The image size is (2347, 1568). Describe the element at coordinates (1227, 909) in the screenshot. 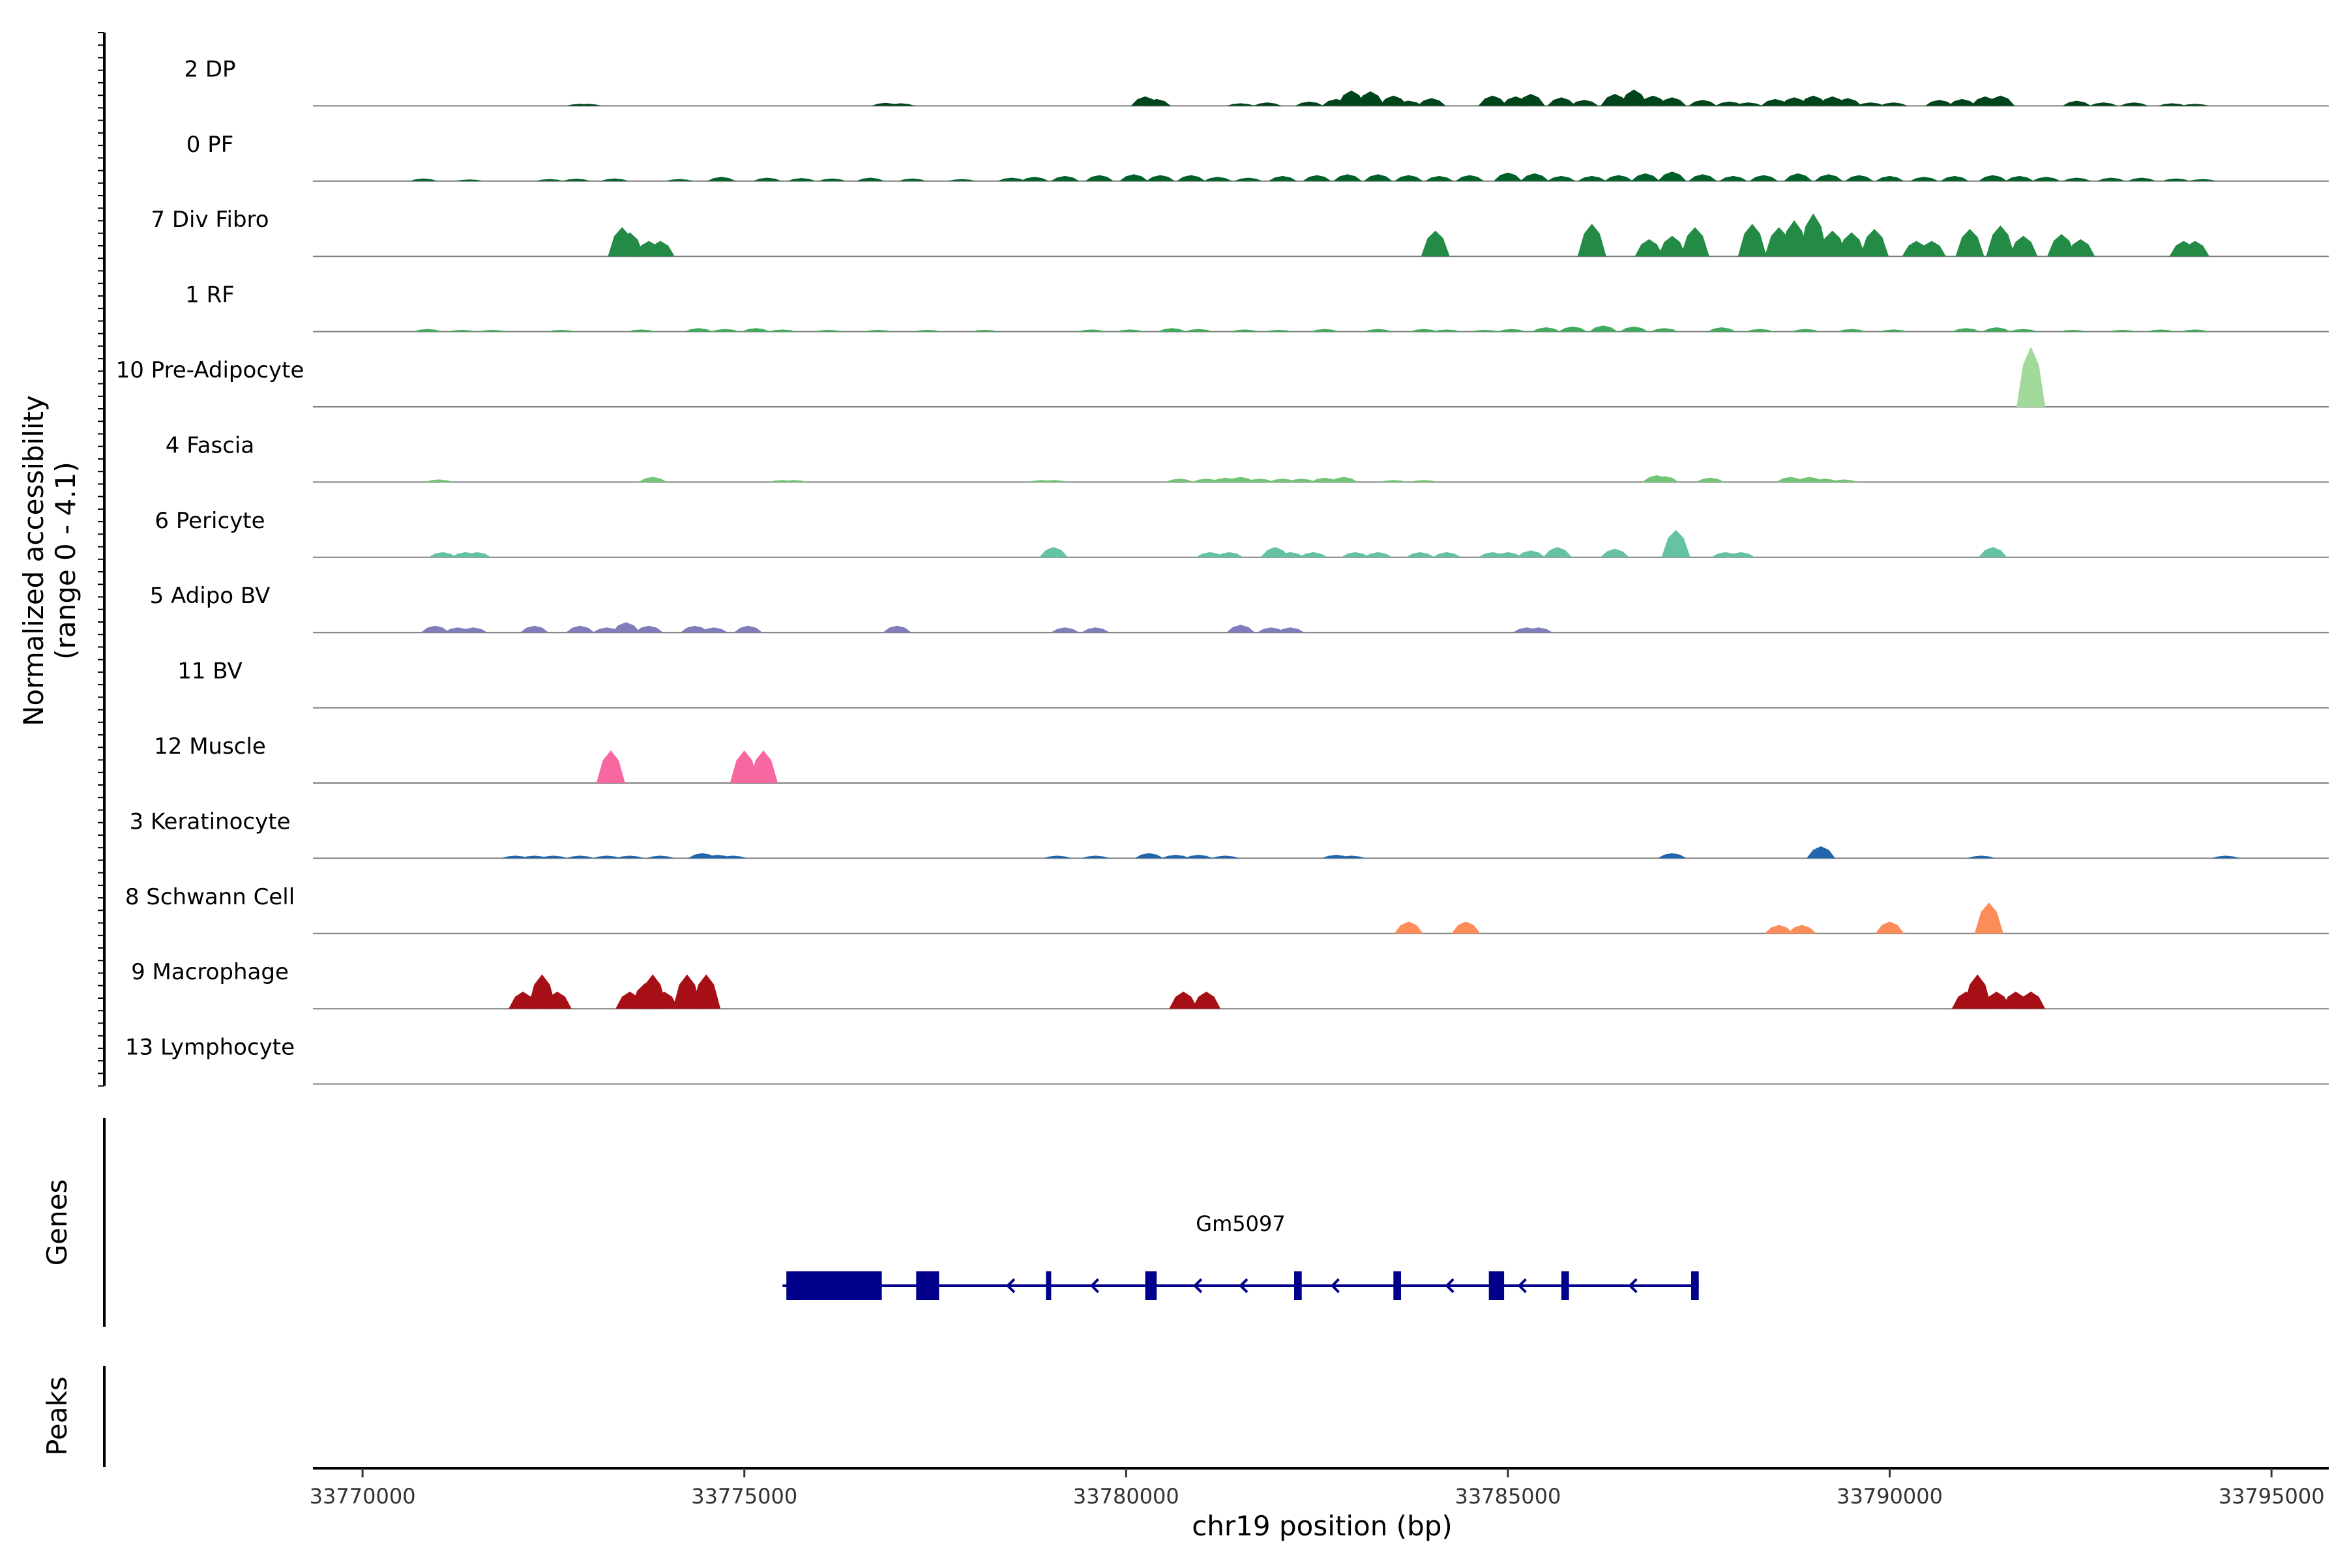

I see `track-8-schwann-cell: 8 Schwann Cell` at that location.